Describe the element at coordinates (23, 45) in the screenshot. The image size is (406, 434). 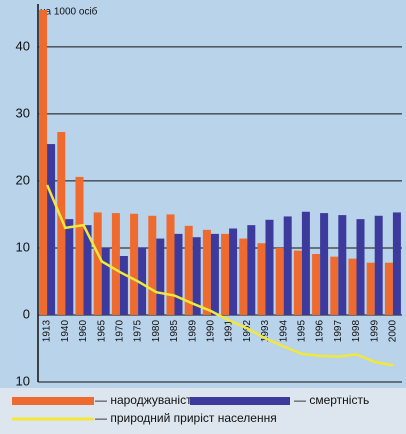
I see `y-tick-label: 40` at that location.